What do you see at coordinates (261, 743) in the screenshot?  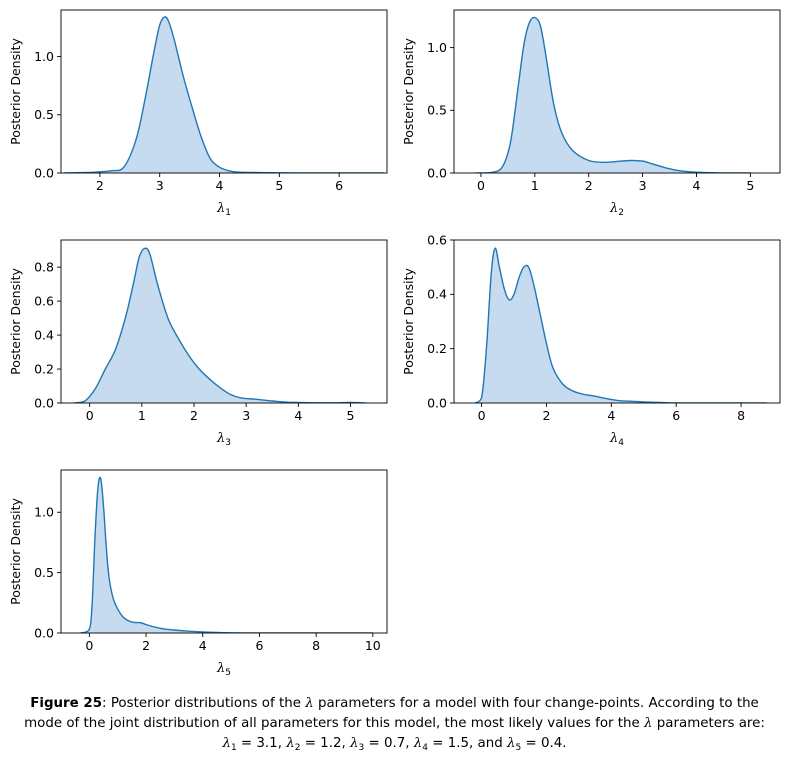 I see `caption-val-1: = 3.1,` at bounding box center [261, 743].